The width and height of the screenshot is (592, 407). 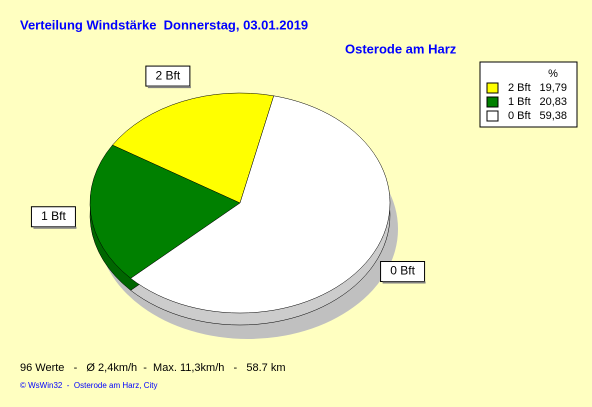 What do you see at coordinates (553, 74) in the screenshot?
I see `legend-title: %` at bounding box center [553, 74].